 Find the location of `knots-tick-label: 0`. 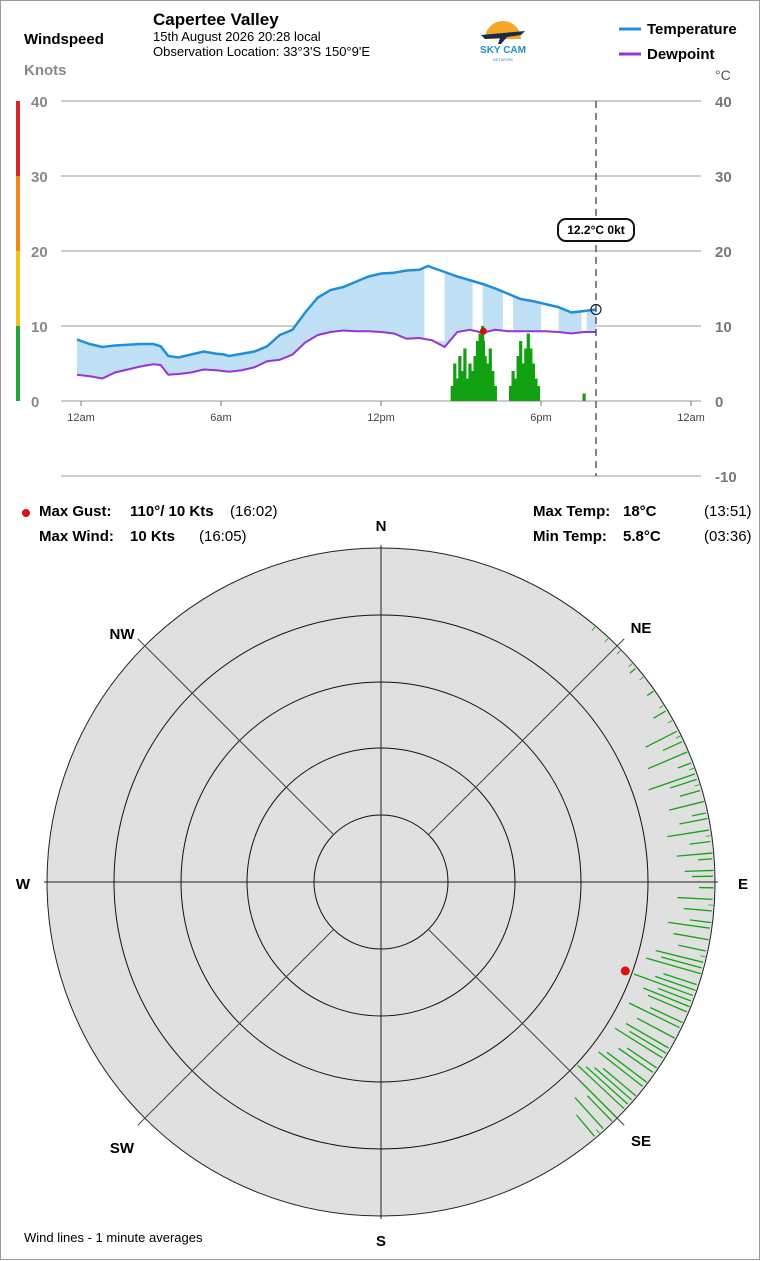

knots-tick-label: 0 is located at coordinates (35, 402).